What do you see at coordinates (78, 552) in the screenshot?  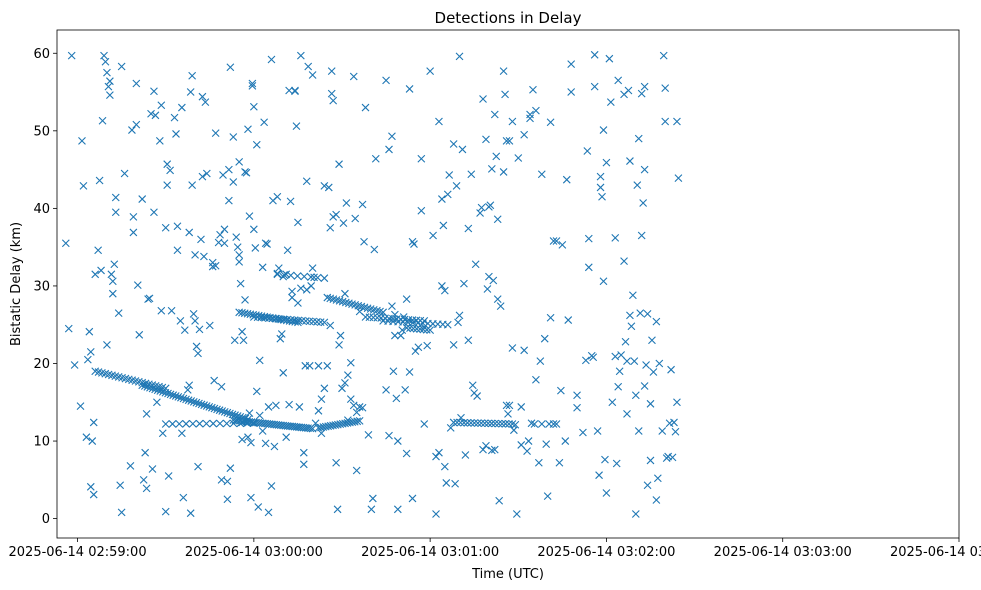 I see `x-tick-label: 2025-06-14 02:59:00` at bounding box center [78, 552].